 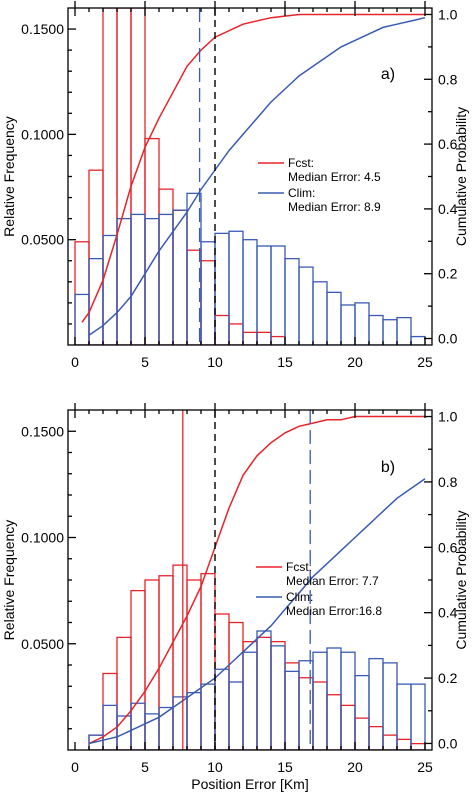 What do you see at coordinates (145, 362) in the screenshot?
I see `x-tick-label: 5` at bounding box center [145, 362].